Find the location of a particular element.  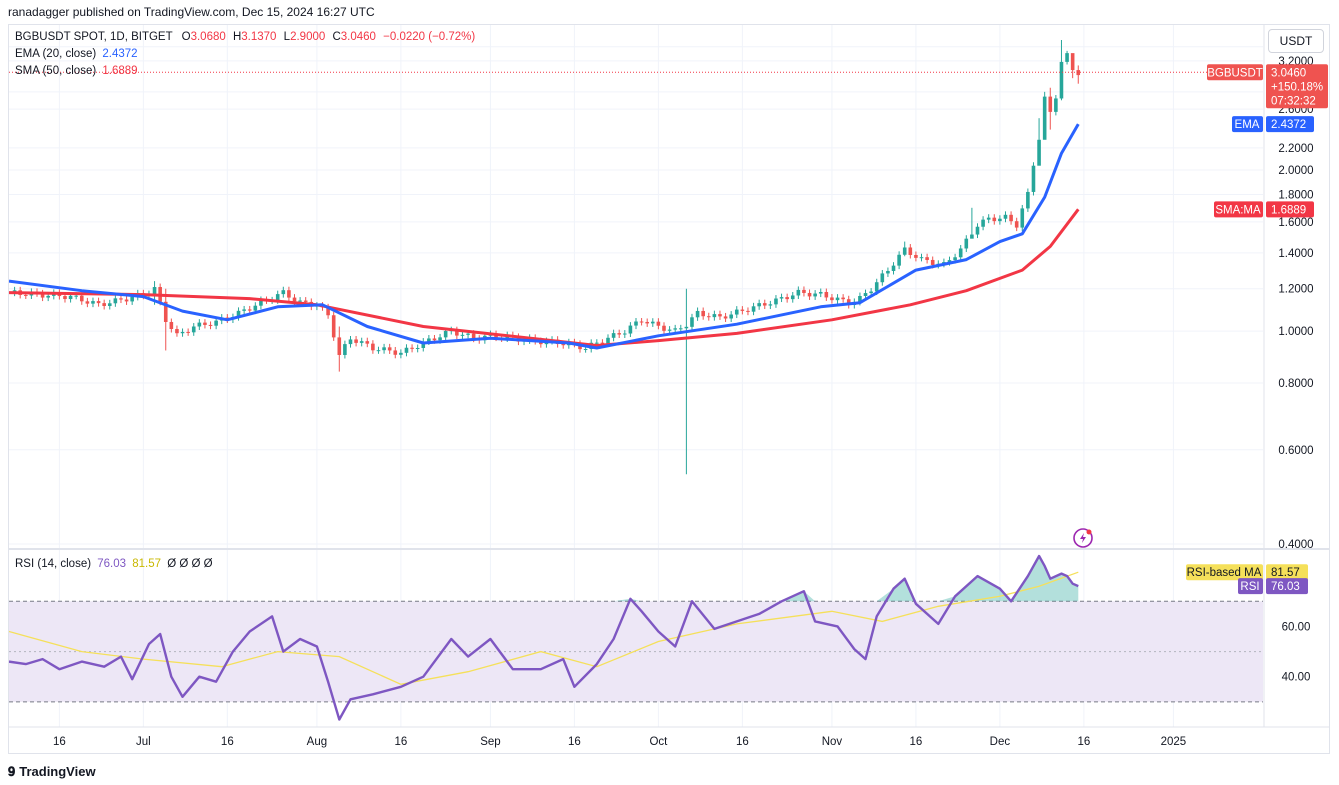

high-value: 3.1370 is located at coordinates (259, 37).